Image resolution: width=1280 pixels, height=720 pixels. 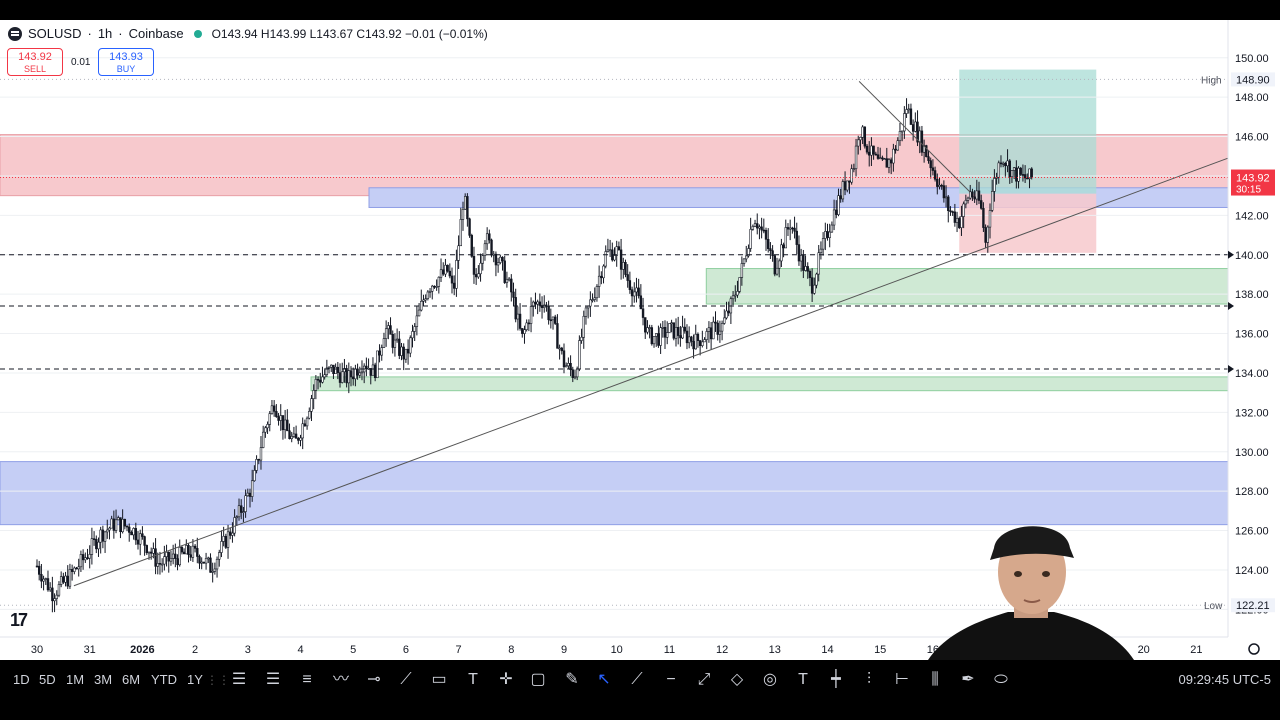 What do you see at coordinates (1001, 679) in the screenshot?
I see `lasso-tool-icon: ⬭` at bounding box center [1001, 679].